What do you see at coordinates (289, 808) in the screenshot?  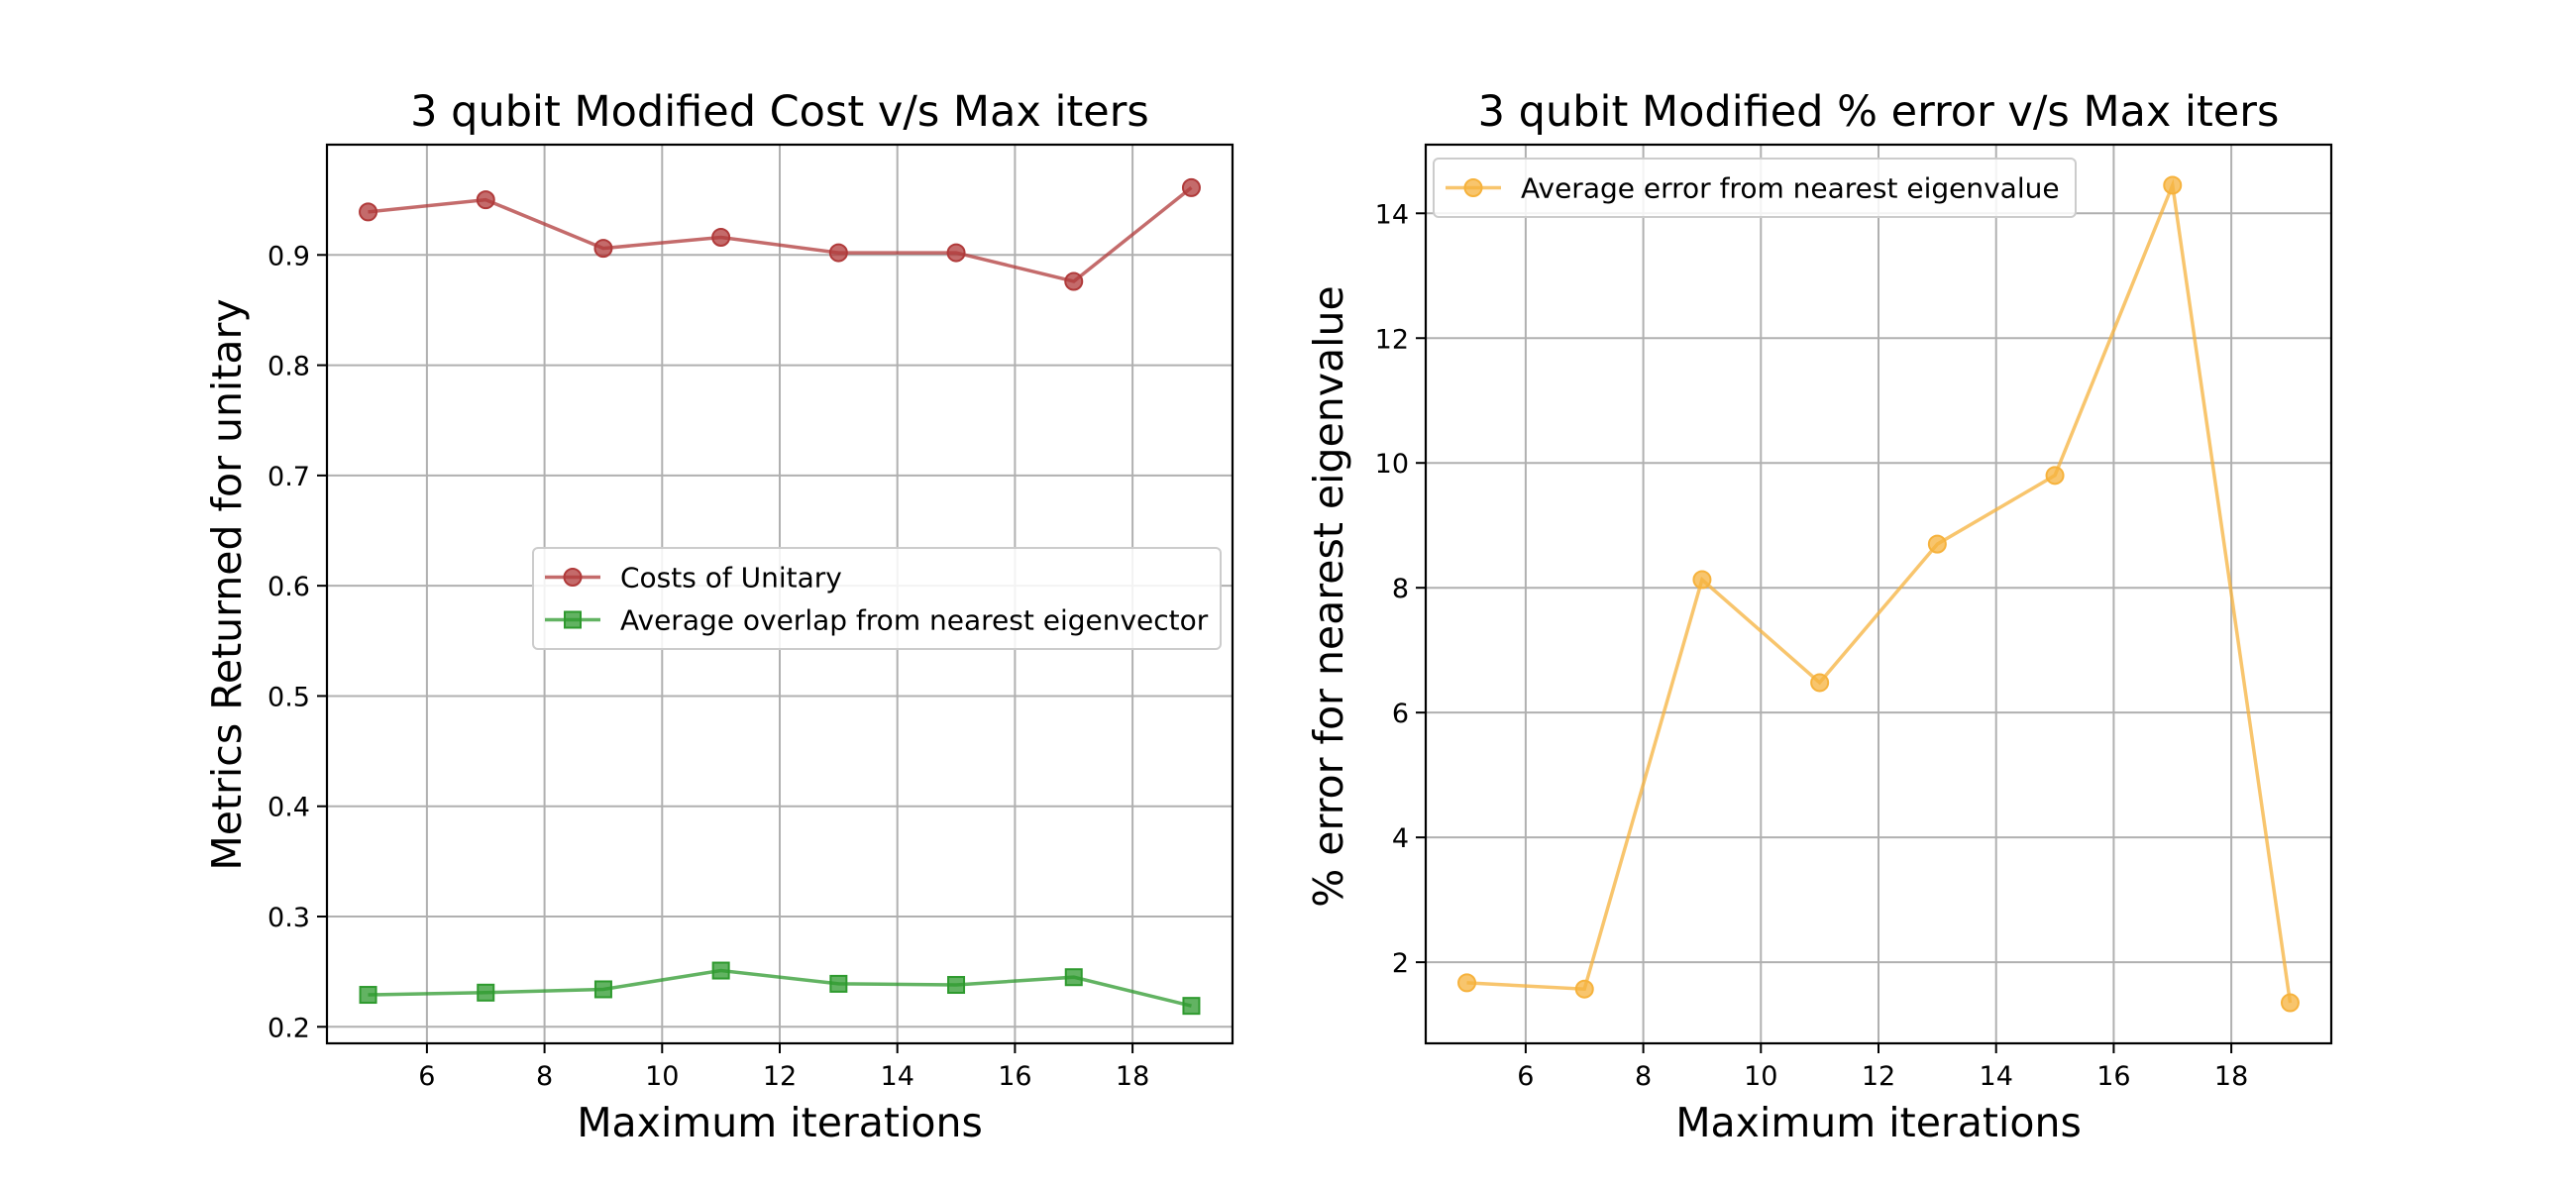 I see `y-tick-label: 0.4` at bounding box center [289, 808].